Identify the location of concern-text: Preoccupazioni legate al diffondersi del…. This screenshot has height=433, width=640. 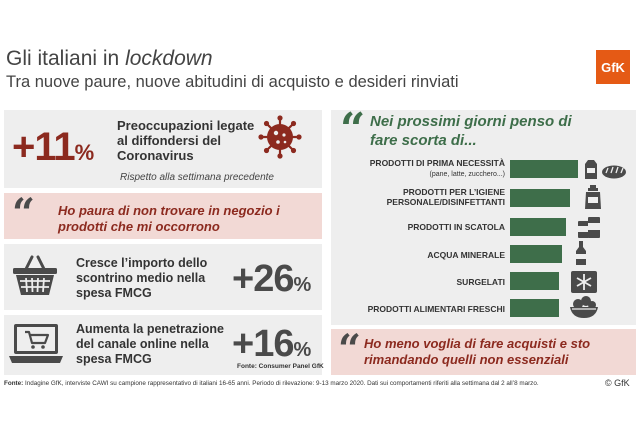
(186, 140).